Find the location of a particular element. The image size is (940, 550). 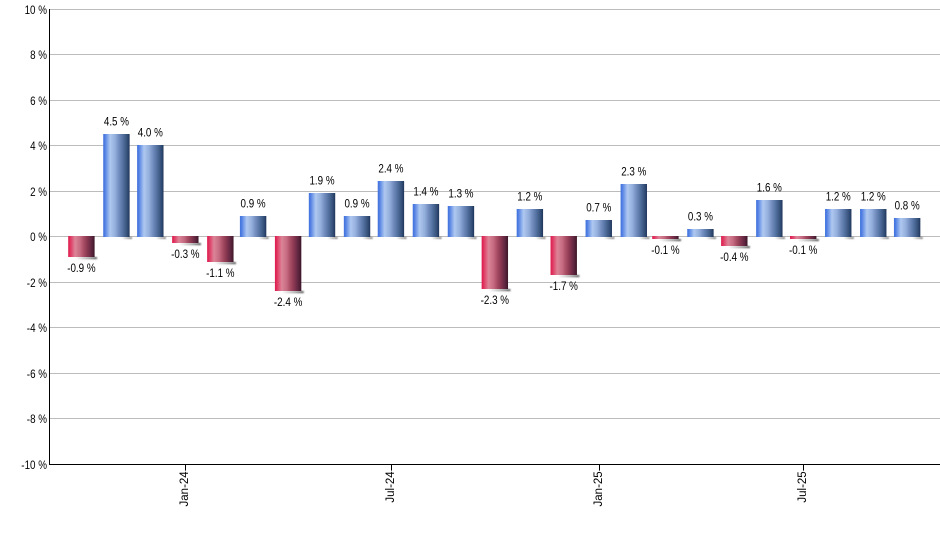

svg-text: -0.4 % is located at coordinates (734, 258).